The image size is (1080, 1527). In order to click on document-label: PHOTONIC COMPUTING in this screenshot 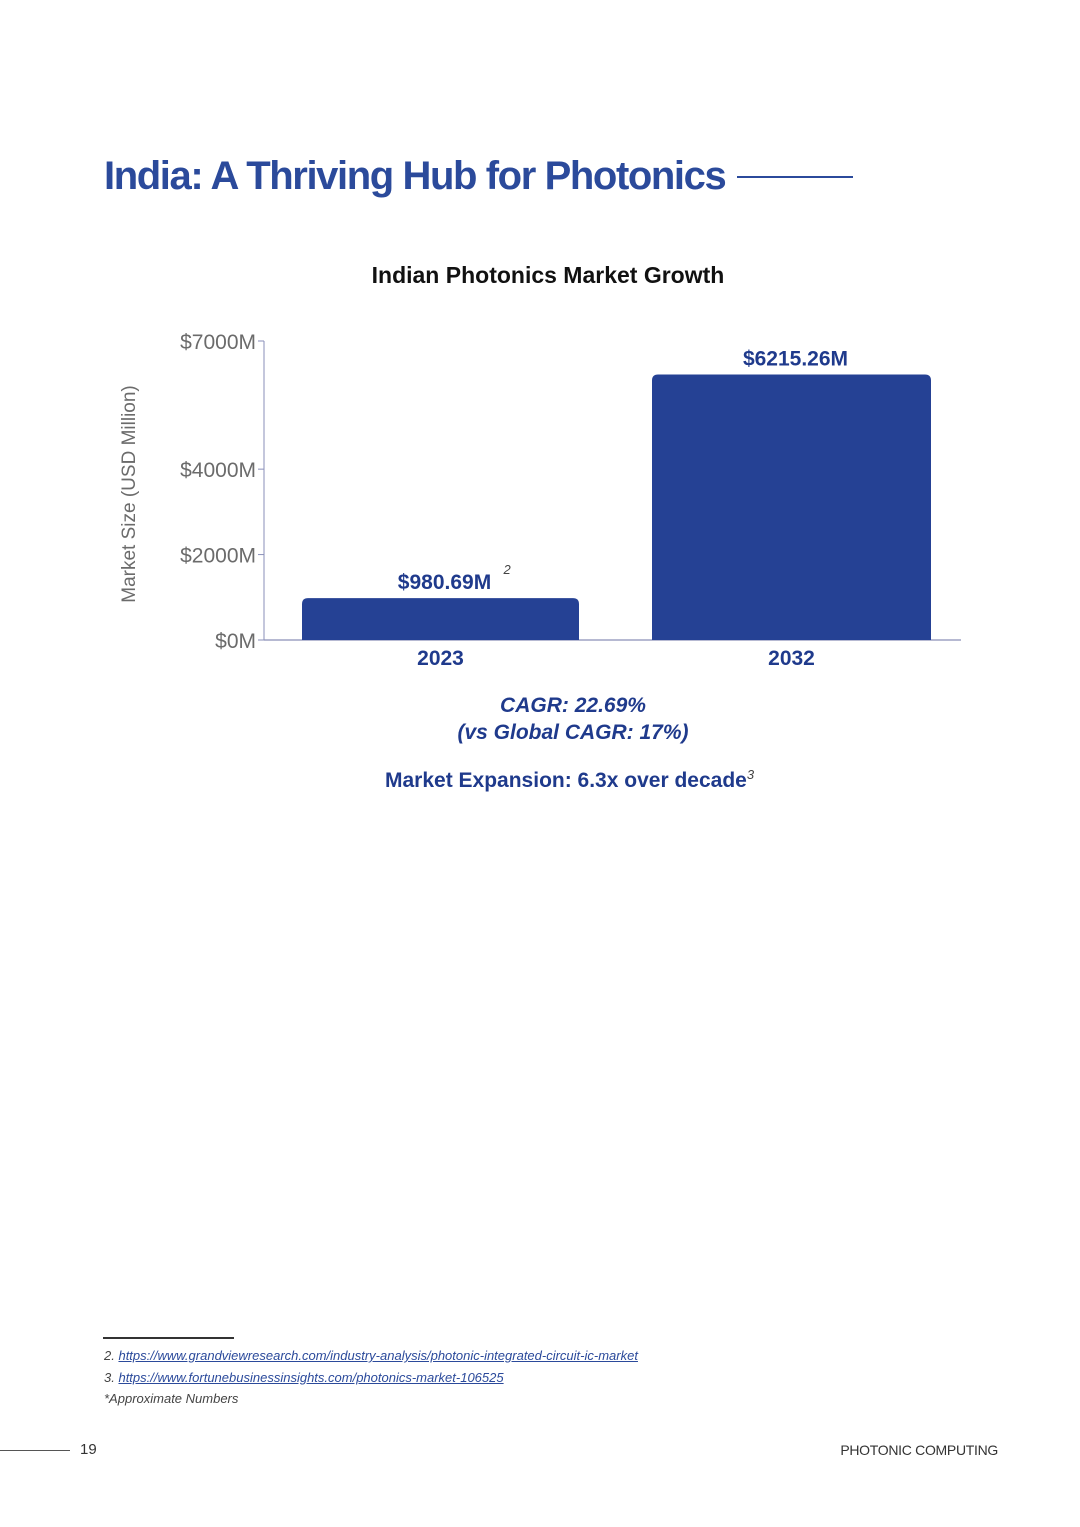, I will do `click(919, 1450)`.